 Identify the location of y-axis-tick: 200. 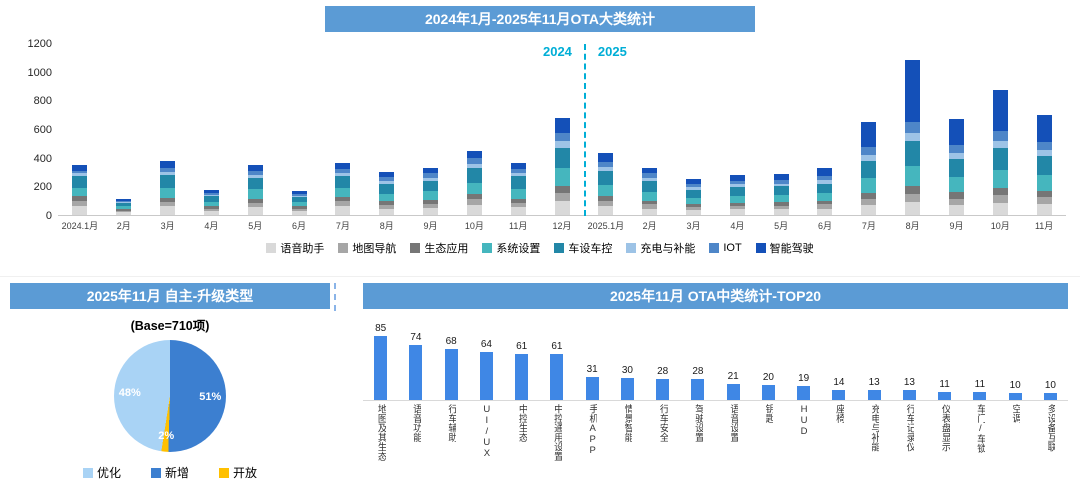
(42, 187).